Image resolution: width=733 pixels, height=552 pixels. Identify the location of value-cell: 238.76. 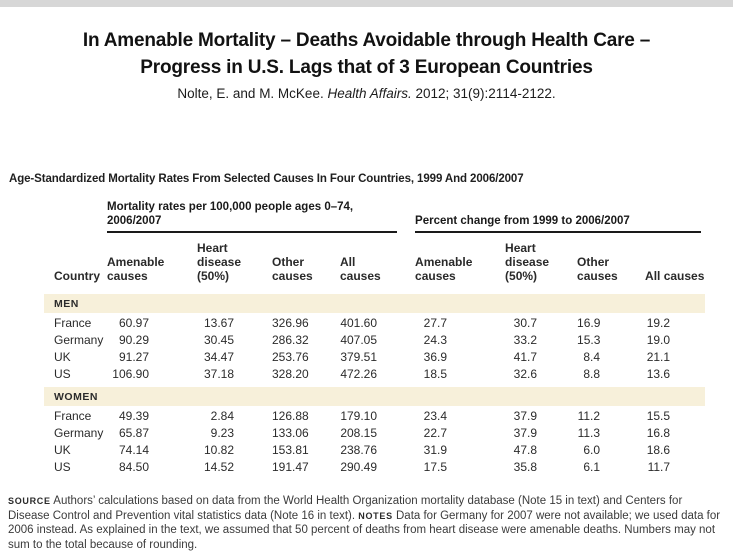
(359, 450).